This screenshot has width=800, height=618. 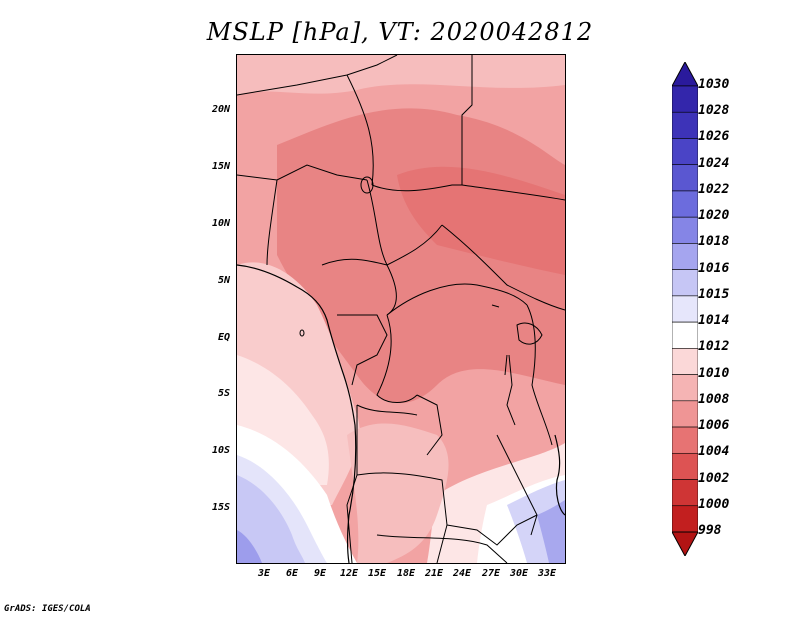 I want to click on x-tick-12e: 12E, so click(x=349, y=573).